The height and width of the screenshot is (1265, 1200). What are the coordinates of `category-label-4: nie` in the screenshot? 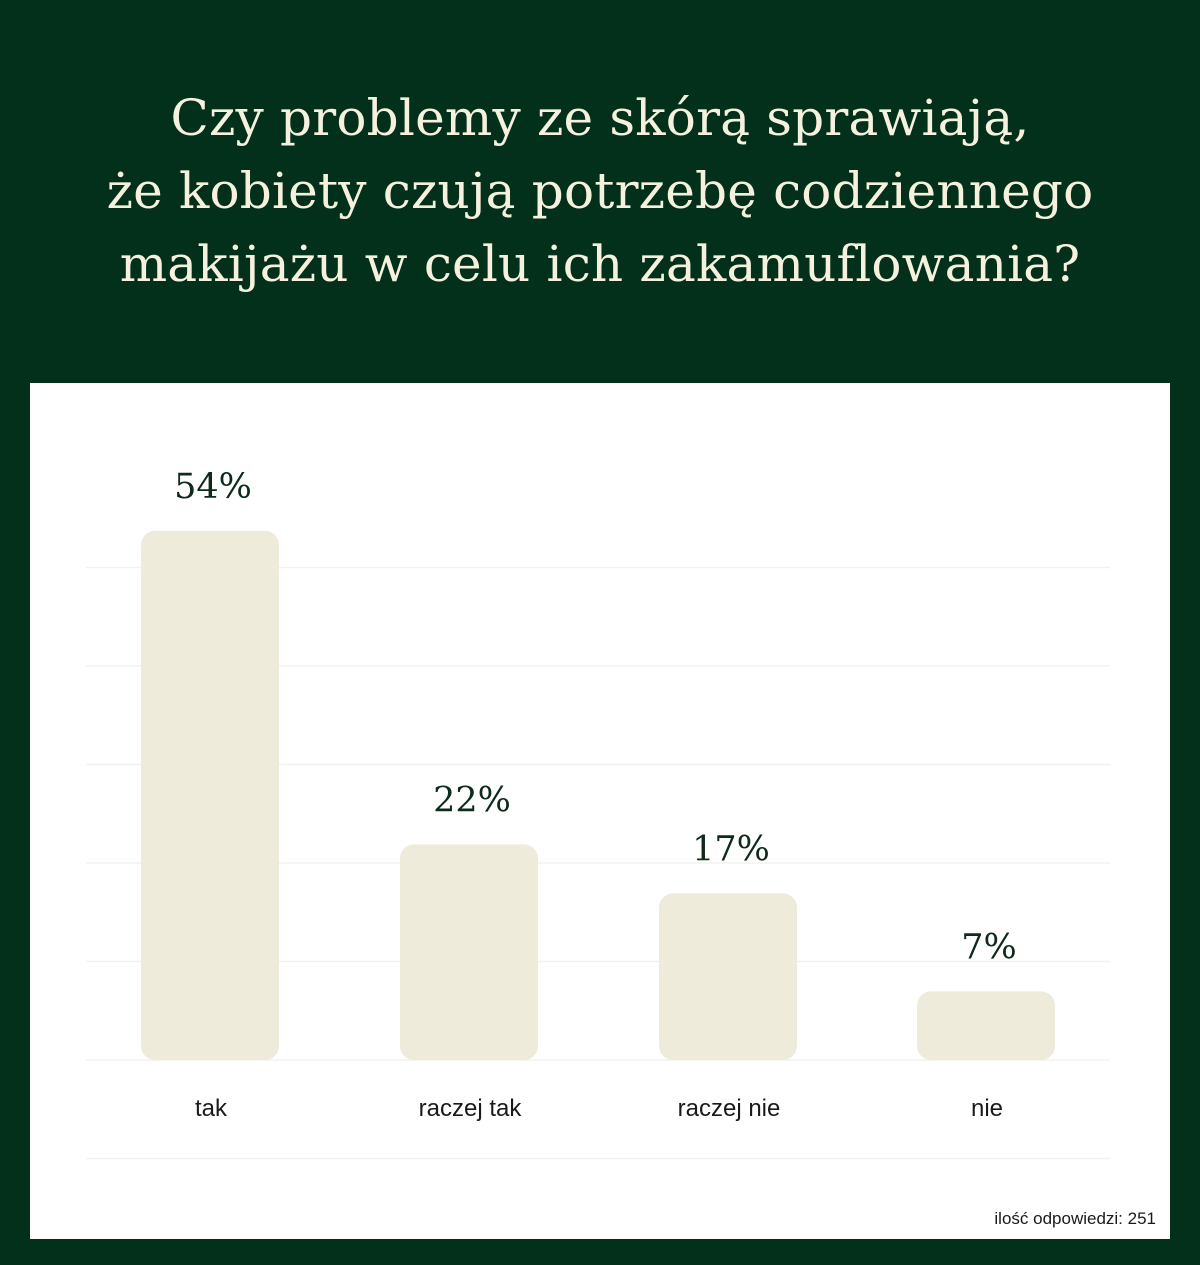 It's located at (987, 1108).